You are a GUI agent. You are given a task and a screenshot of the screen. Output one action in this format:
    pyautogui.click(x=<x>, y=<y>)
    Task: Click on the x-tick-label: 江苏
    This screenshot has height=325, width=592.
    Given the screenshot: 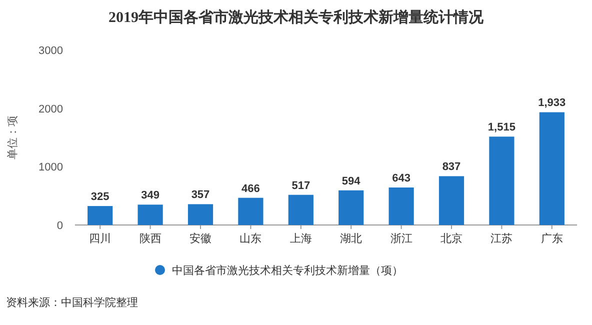 What is the action you would take?
    pyautogui.click(x=501, y=238)
    